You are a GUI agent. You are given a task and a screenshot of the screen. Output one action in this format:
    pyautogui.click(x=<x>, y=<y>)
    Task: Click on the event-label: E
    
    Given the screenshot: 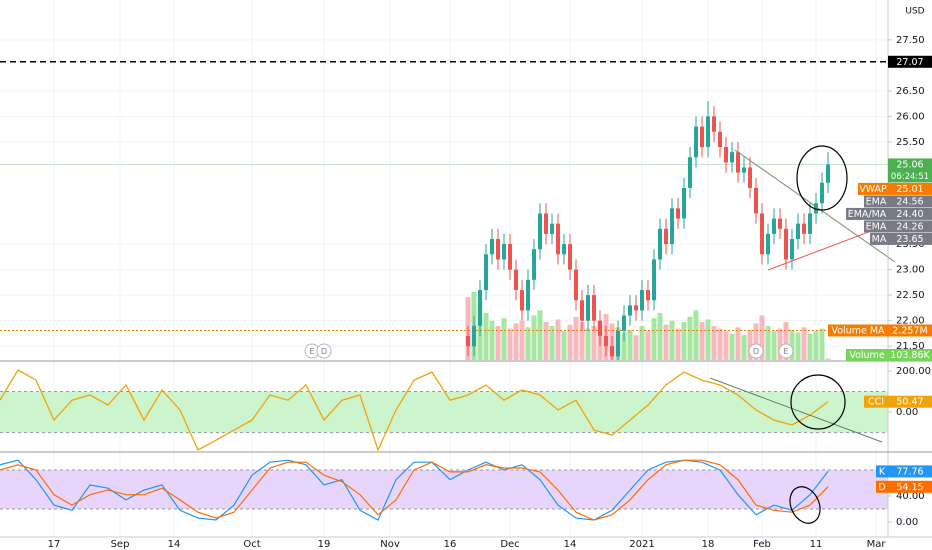 What is the action you would take?
    pyautogui.click(x=311, y=351)
    